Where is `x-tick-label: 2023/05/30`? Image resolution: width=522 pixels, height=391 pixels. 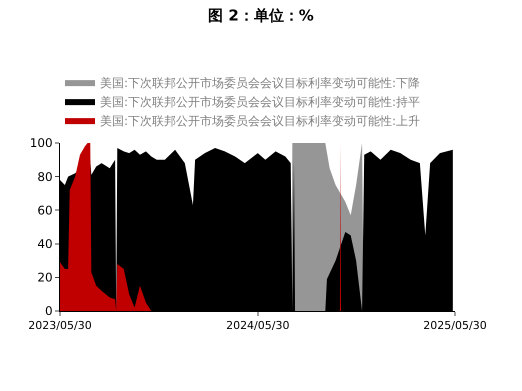
x-tick-label: 2023/05/30 is located at coordinates (60, 325).